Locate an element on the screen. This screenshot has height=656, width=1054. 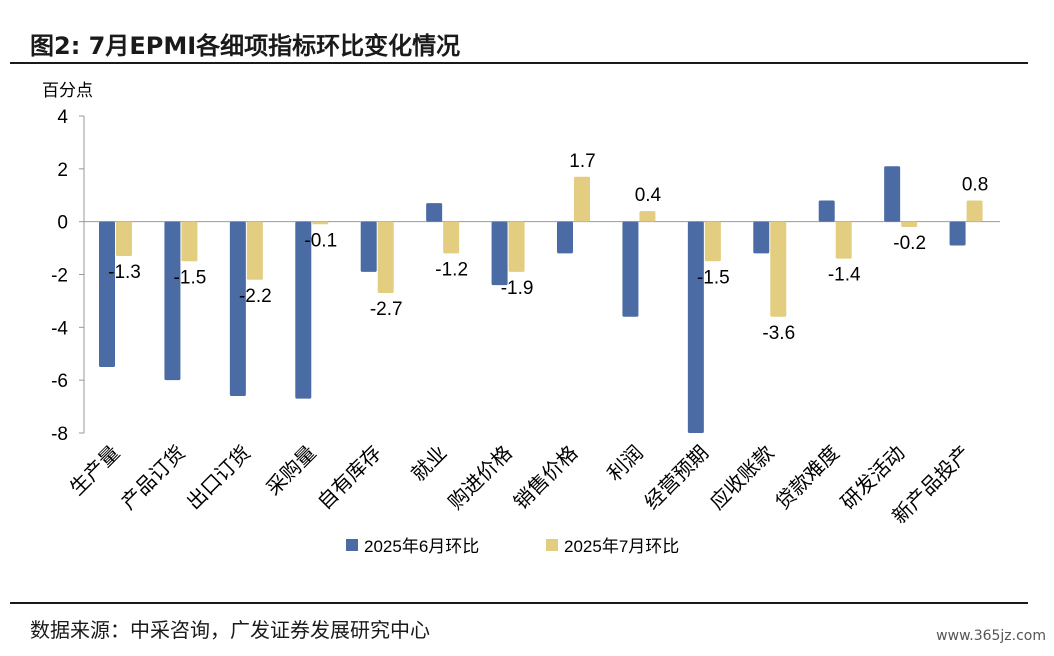
data-label: -1.3 is located at coordinates (124, 272).